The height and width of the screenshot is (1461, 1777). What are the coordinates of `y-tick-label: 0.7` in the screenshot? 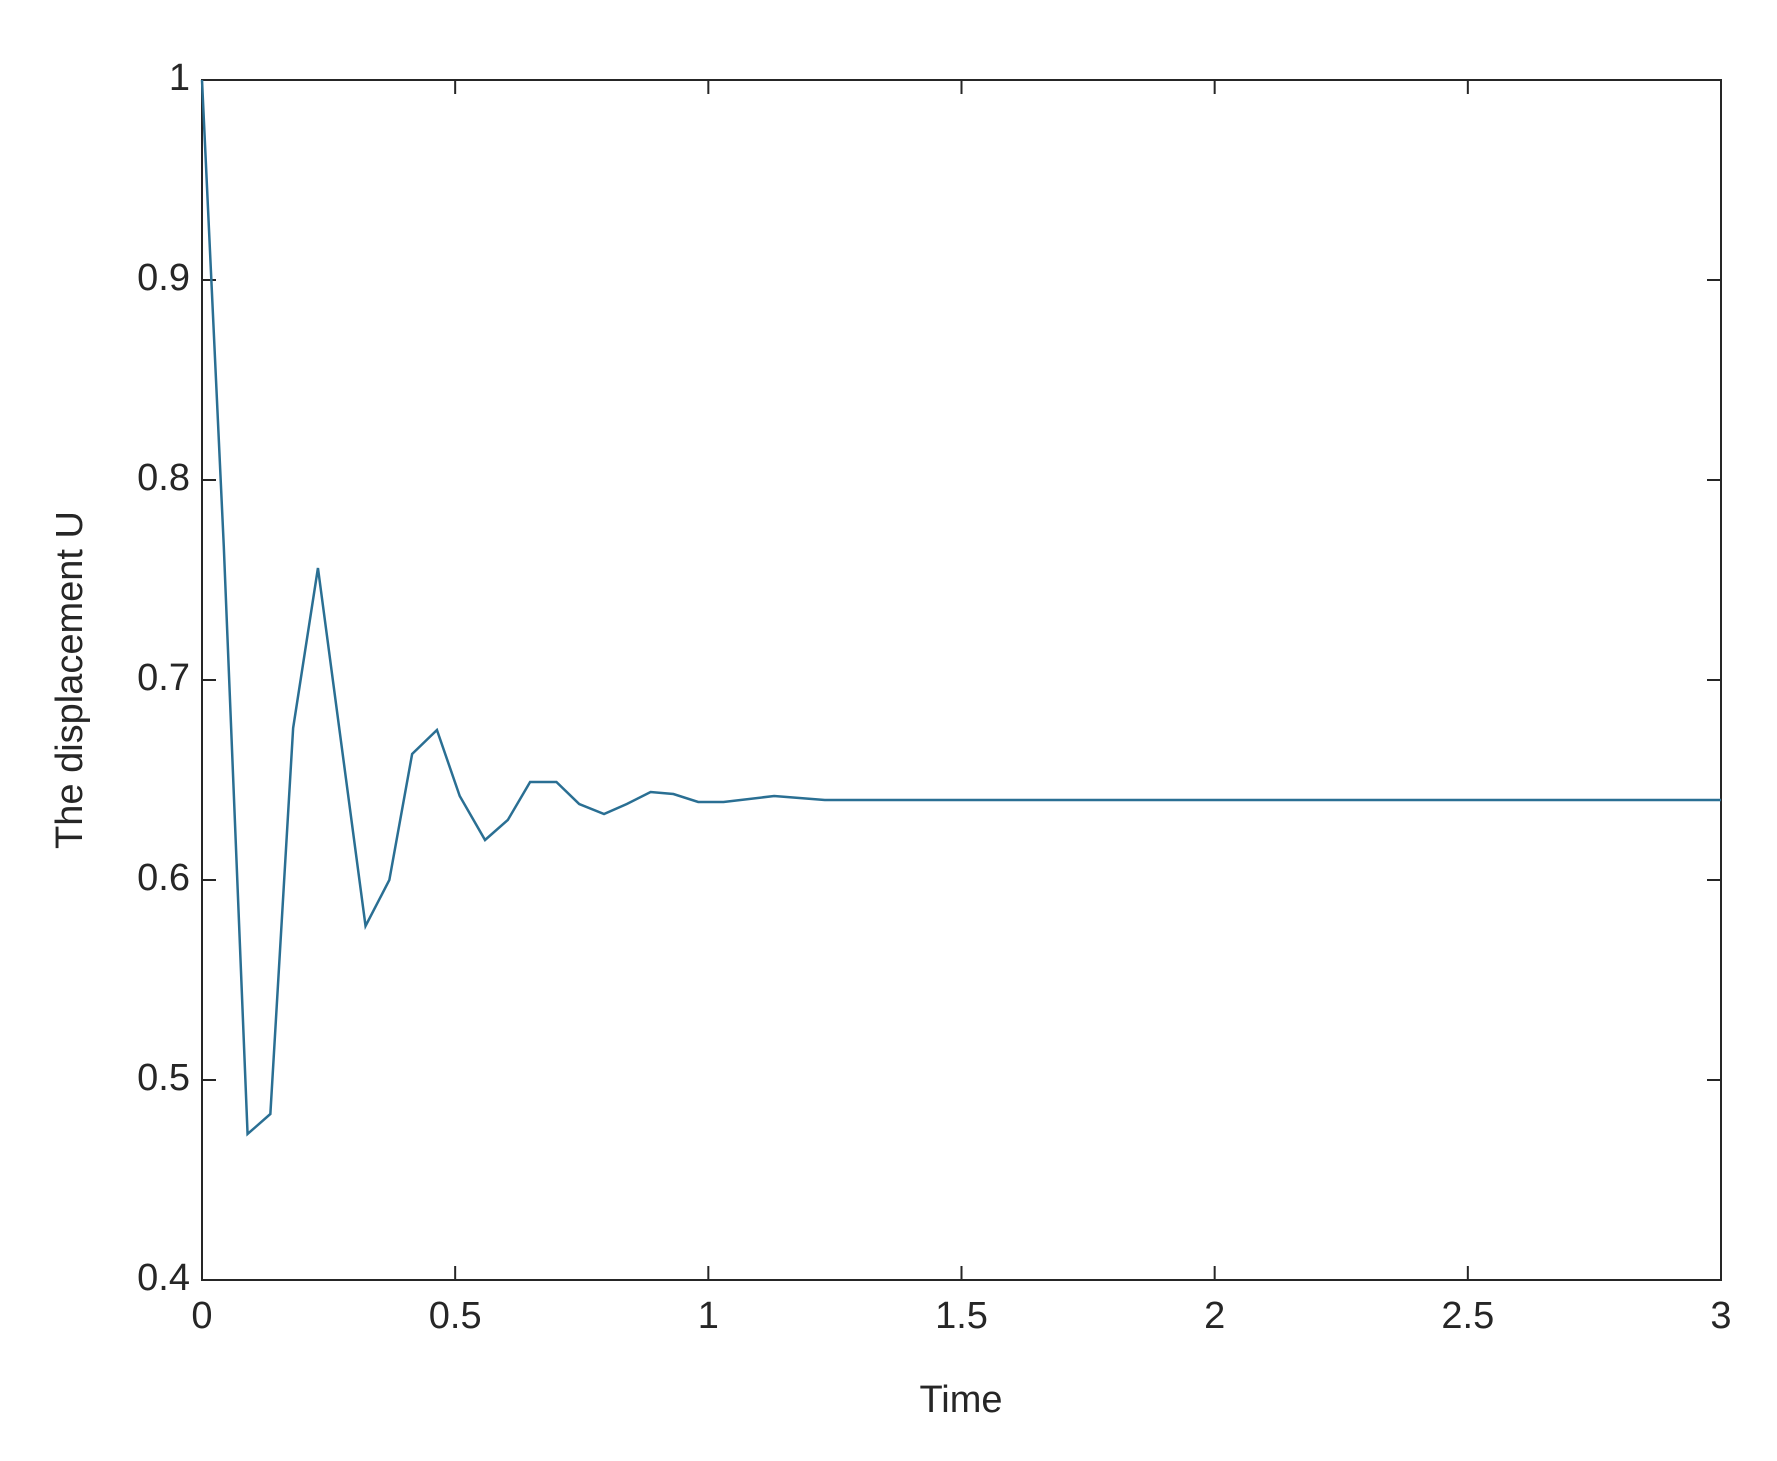 It's located at (163, 678).